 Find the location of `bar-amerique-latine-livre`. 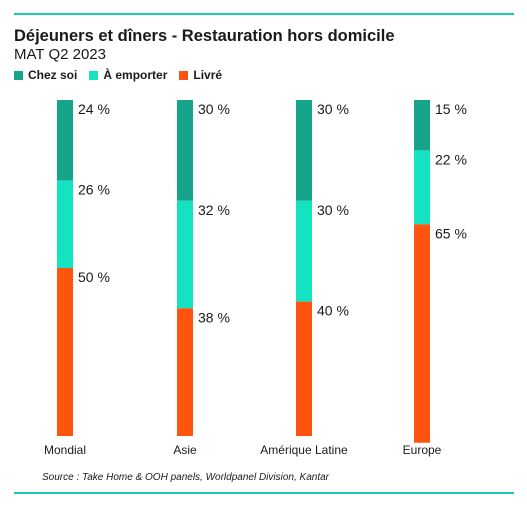

bar-amerique-latine-livre is located at coordinates (304, 368).